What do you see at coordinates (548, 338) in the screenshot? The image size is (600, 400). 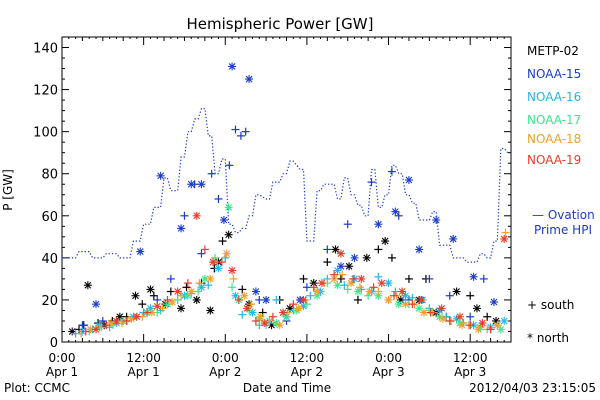 I see `legend-north-marker: * north` at bounding box center [548, 338].